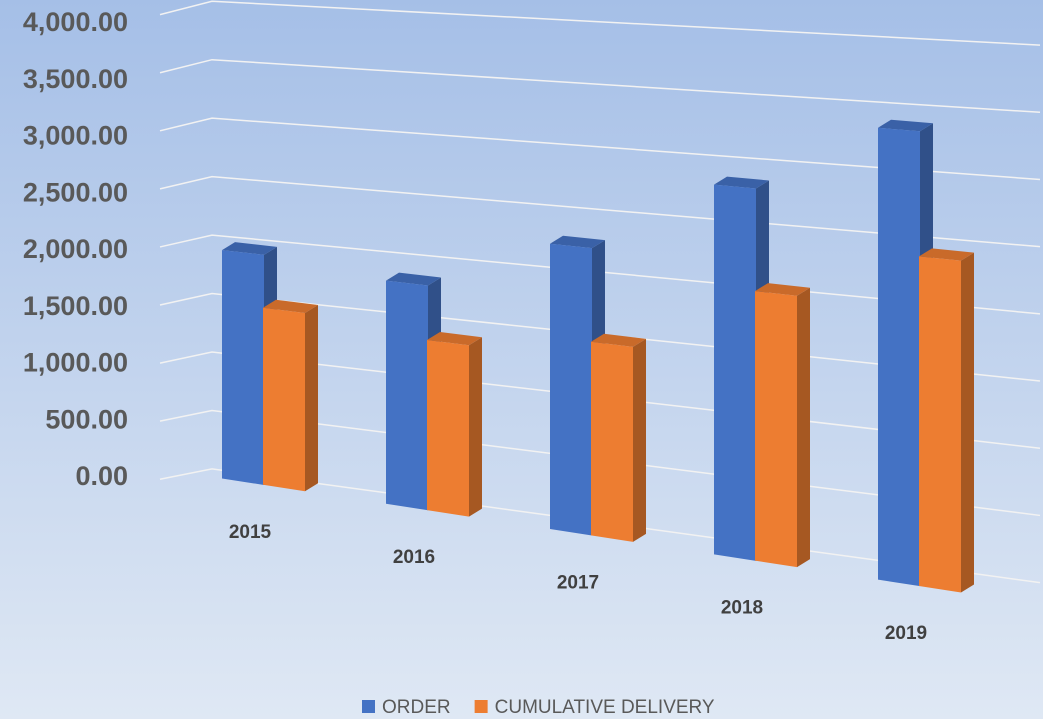 The image size is (1043, 719). I want to click on y-tick-label: 3,000.00, so click(75, 136).